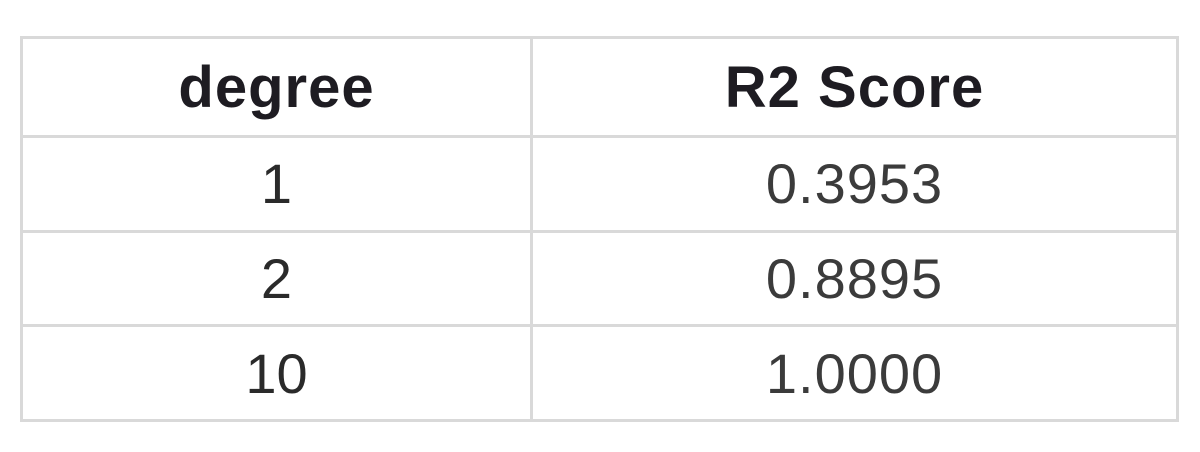 The width and height of the screenshot is (1200, 452). Describe the element at coordinates (854, 87) in the screenshot. I see `header-r2-score: R2 Score` at that location.